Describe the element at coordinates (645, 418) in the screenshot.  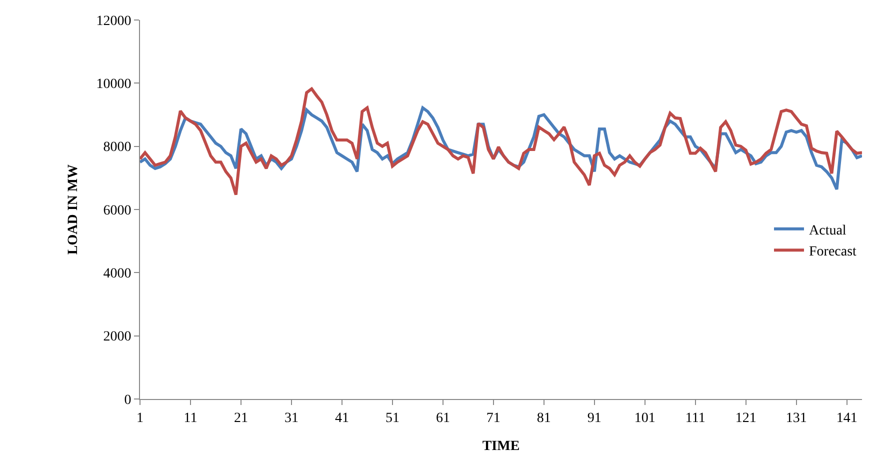
I see `x-tick-label: 101` at that location.